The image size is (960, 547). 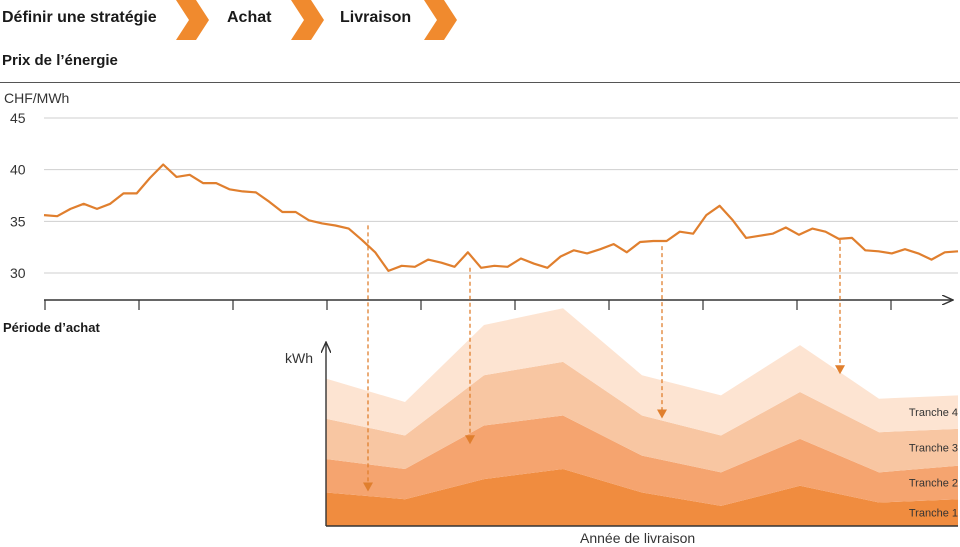 I want to click on chart-title: Prix de l’énergie, so click(x=60, y=60).